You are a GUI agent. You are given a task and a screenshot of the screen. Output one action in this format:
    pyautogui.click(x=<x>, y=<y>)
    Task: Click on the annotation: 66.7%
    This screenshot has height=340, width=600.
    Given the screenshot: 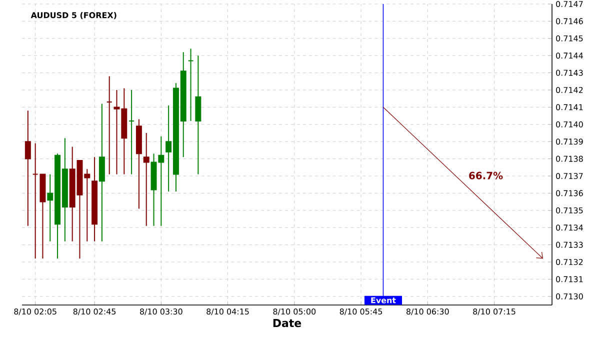 What is the action you would take?
    pyautogui.click(x=486, y=176)
    